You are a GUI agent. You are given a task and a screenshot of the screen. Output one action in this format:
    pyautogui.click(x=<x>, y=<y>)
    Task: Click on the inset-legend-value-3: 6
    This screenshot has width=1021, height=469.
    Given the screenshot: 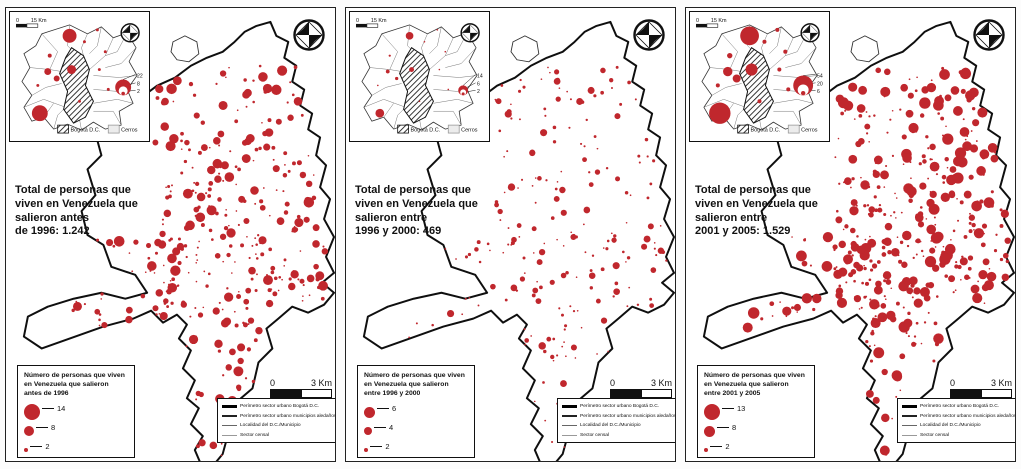 What is the action you would take?
    pyautogui.click(x=818, y=92)
    